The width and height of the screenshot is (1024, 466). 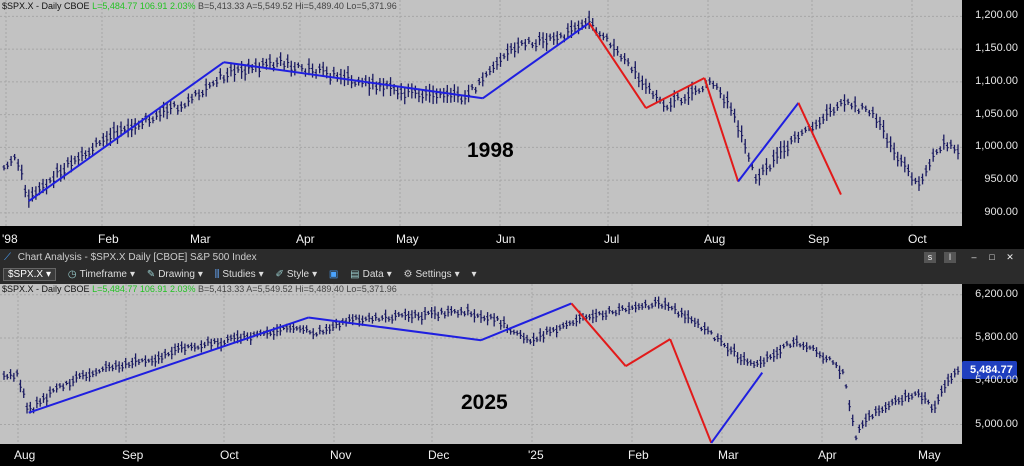 I want to click on settings-menu: ⚙ Settings ▾, so click(x=432, y=274).